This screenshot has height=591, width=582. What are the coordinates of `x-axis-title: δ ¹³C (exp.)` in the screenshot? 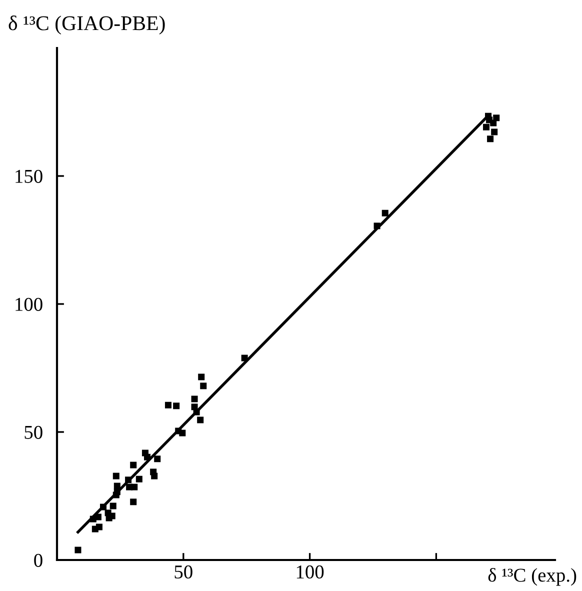 It's located at (532, 577).